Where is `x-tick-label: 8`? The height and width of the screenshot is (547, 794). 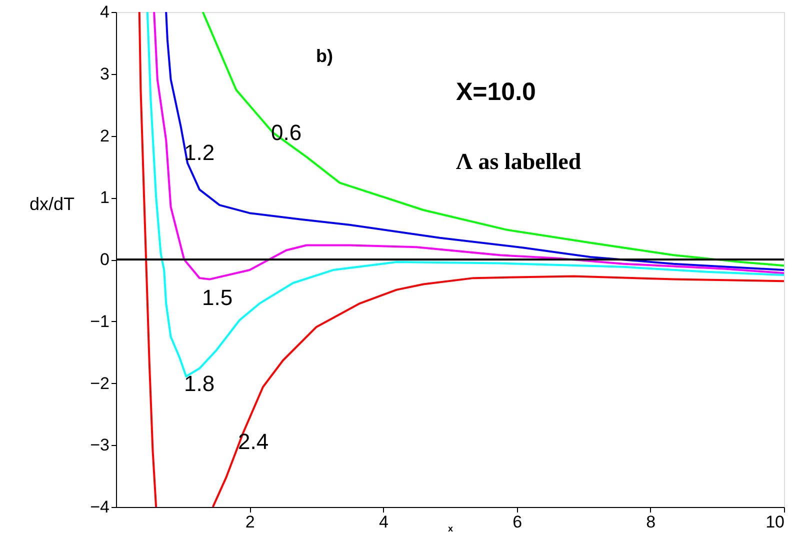
x-tick-label: 8 is located at coordinates (651, 522).